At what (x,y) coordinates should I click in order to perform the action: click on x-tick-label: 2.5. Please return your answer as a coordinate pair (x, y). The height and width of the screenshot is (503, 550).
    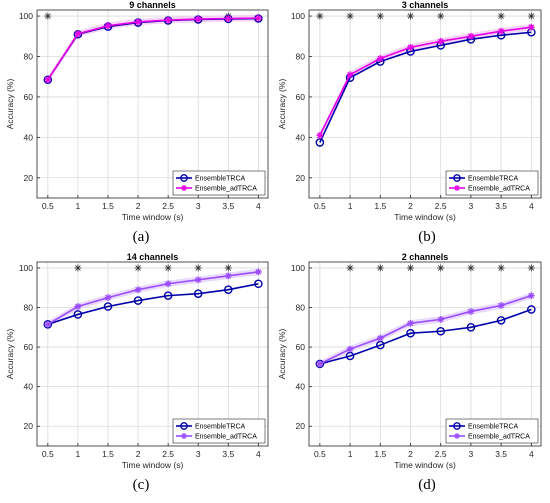
    Looking at the image, I should click on (441, 454).